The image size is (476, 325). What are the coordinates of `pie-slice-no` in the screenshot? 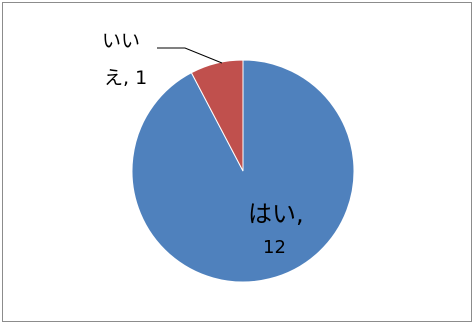 It's located at (217, 115).